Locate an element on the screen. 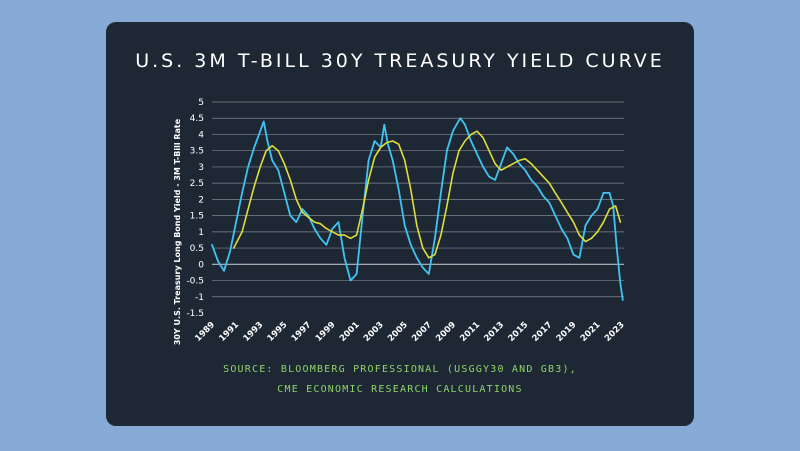 The height and width of the screenshot is (451, 800). x-tick-label: 1989 is located at coordinates (205, 332).